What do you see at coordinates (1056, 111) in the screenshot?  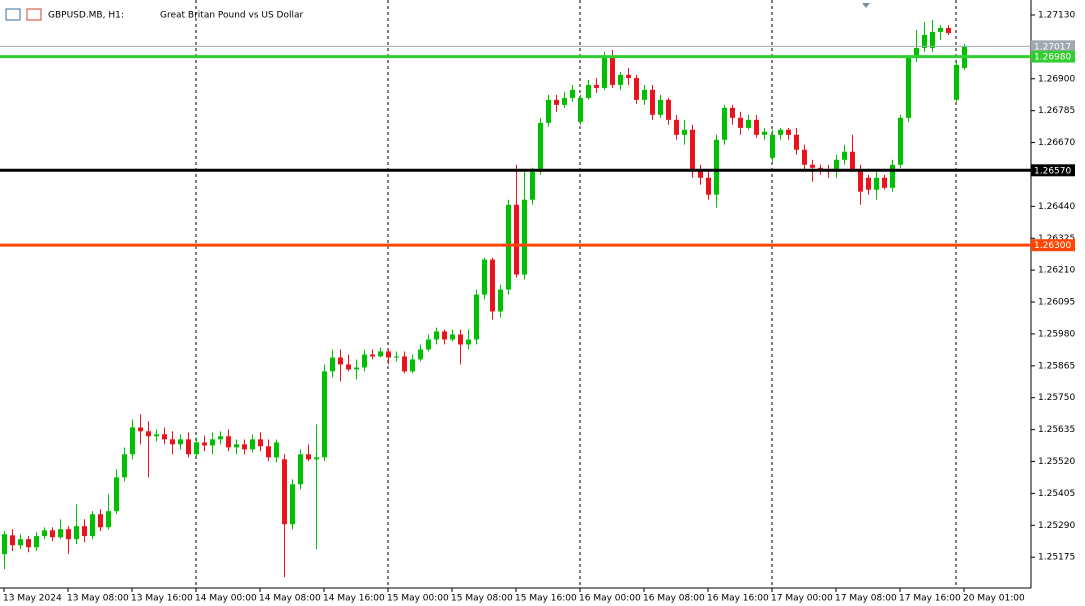 I see `y-tick-label: 1.26785` at bounding box center [1056, 111].